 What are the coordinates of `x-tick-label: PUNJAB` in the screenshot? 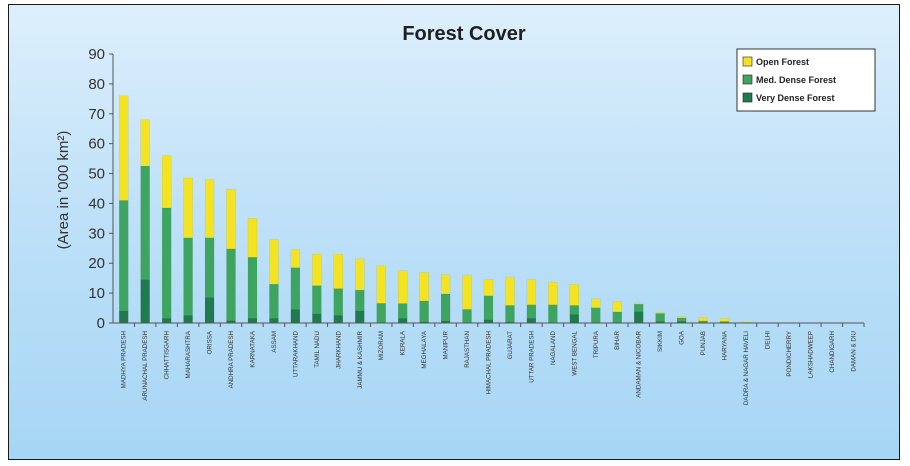 It's located at (703, 343).